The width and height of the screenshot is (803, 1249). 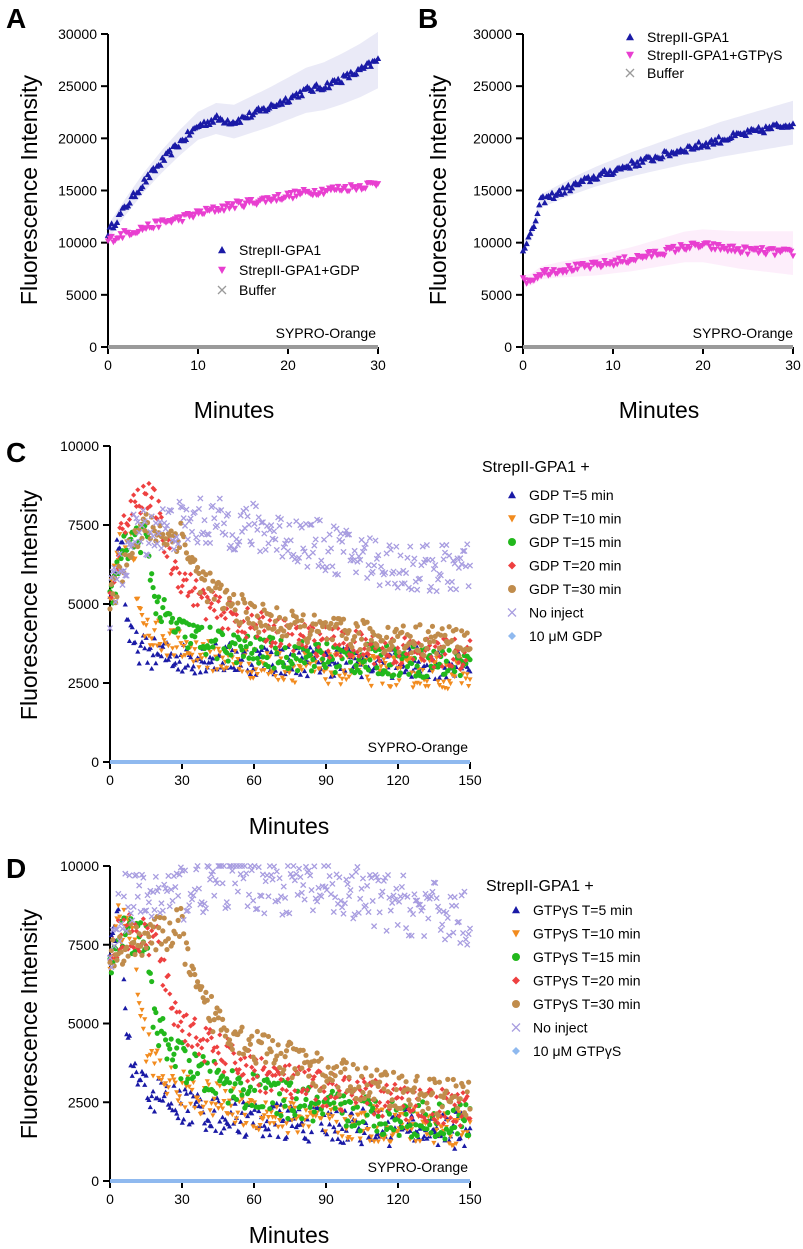 What do you see at coordinates (492, 138) in the screenshot?
I see `y-tick-label: 20000` at bounding box center [492, 138].